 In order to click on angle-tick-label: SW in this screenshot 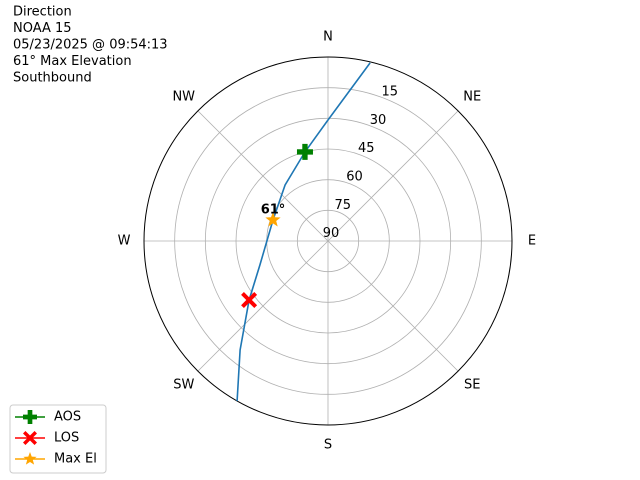, I will do `click(183, 385)`.